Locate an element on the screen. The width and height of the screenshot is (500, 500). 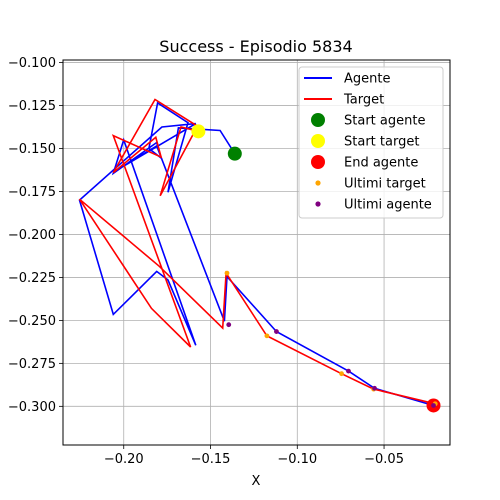
x-tick-label: −0.05 is located at coordinates (384, 459).